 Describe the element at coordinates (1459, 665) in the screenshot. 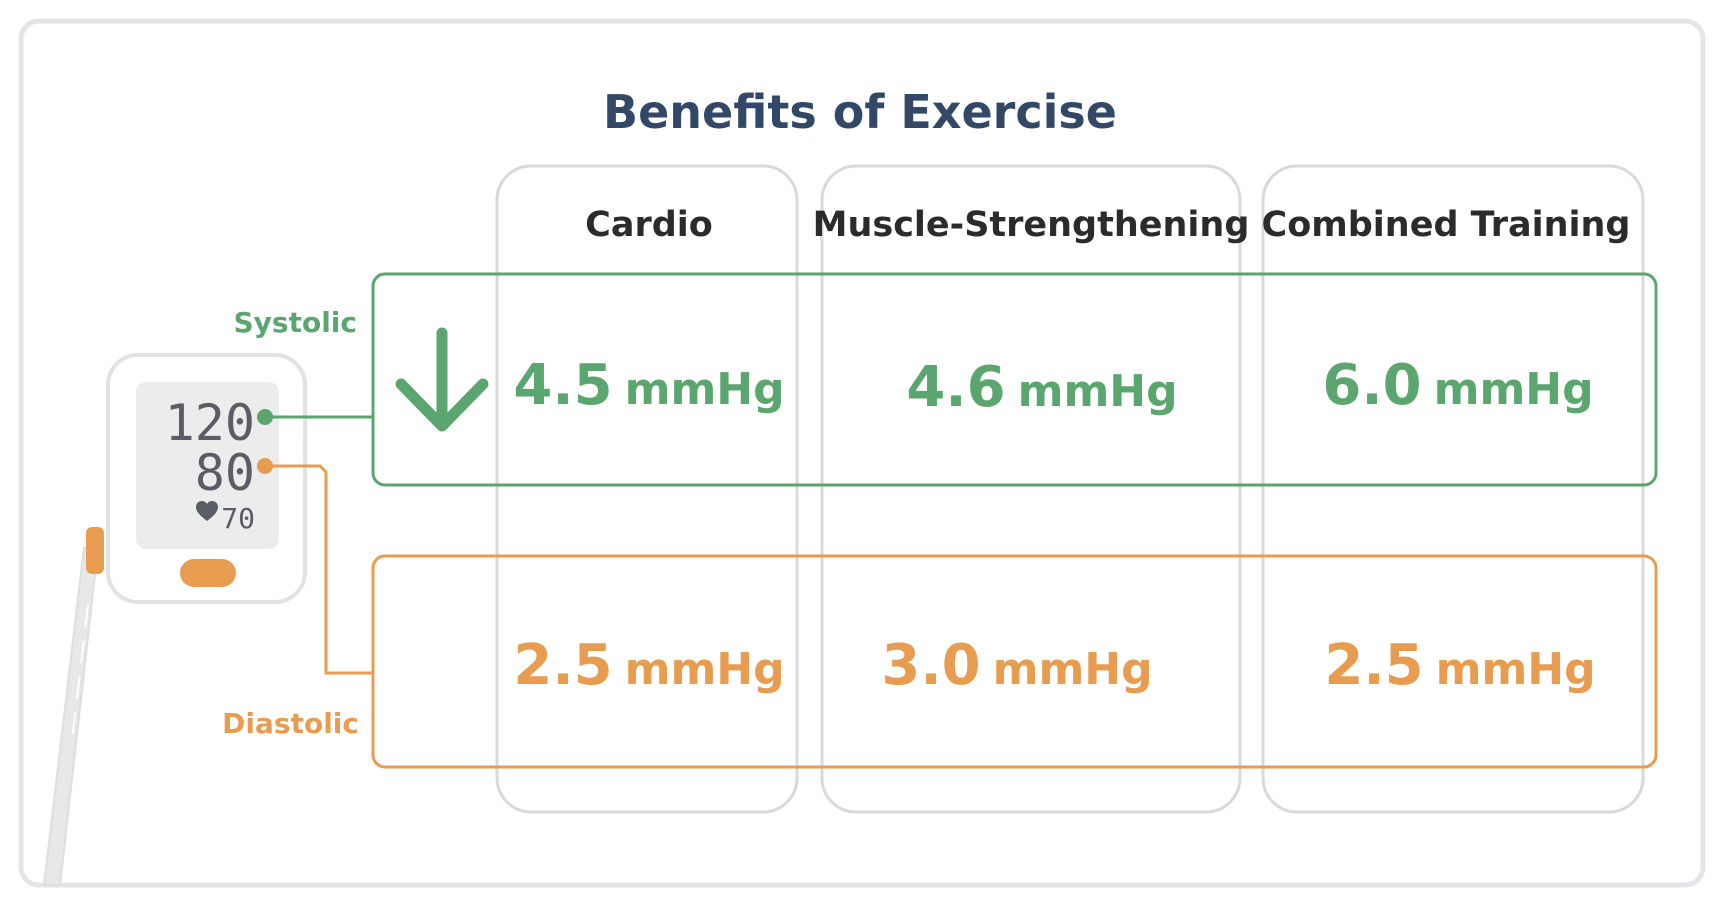

I see `value-diastolic-combined-training: 2.5 mmHg` at that location.